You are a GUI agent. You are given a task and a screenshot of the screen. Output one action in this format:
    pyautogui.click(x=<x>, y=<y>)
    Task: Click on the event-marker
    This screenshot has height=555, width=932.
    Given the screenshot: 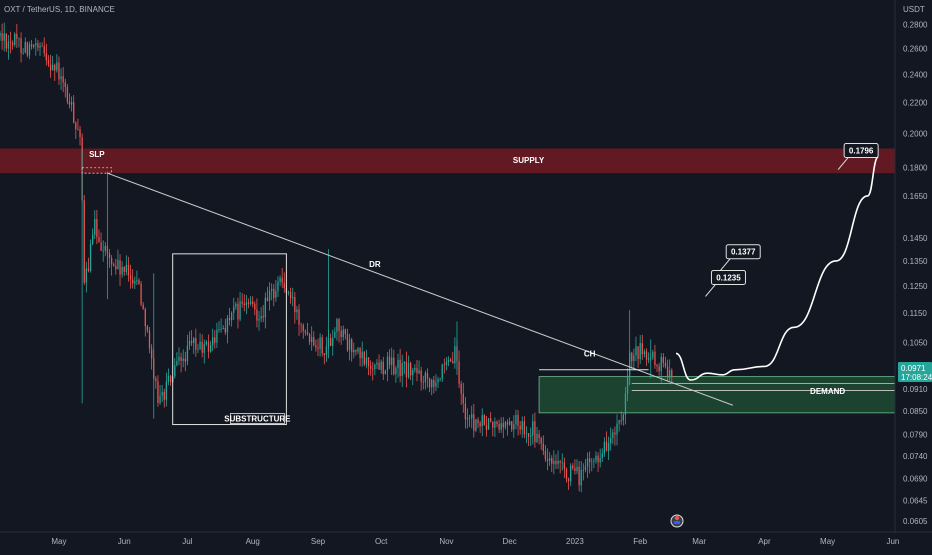 What is the action you would take?
    pyautogui.click(x=677, y=521)
    